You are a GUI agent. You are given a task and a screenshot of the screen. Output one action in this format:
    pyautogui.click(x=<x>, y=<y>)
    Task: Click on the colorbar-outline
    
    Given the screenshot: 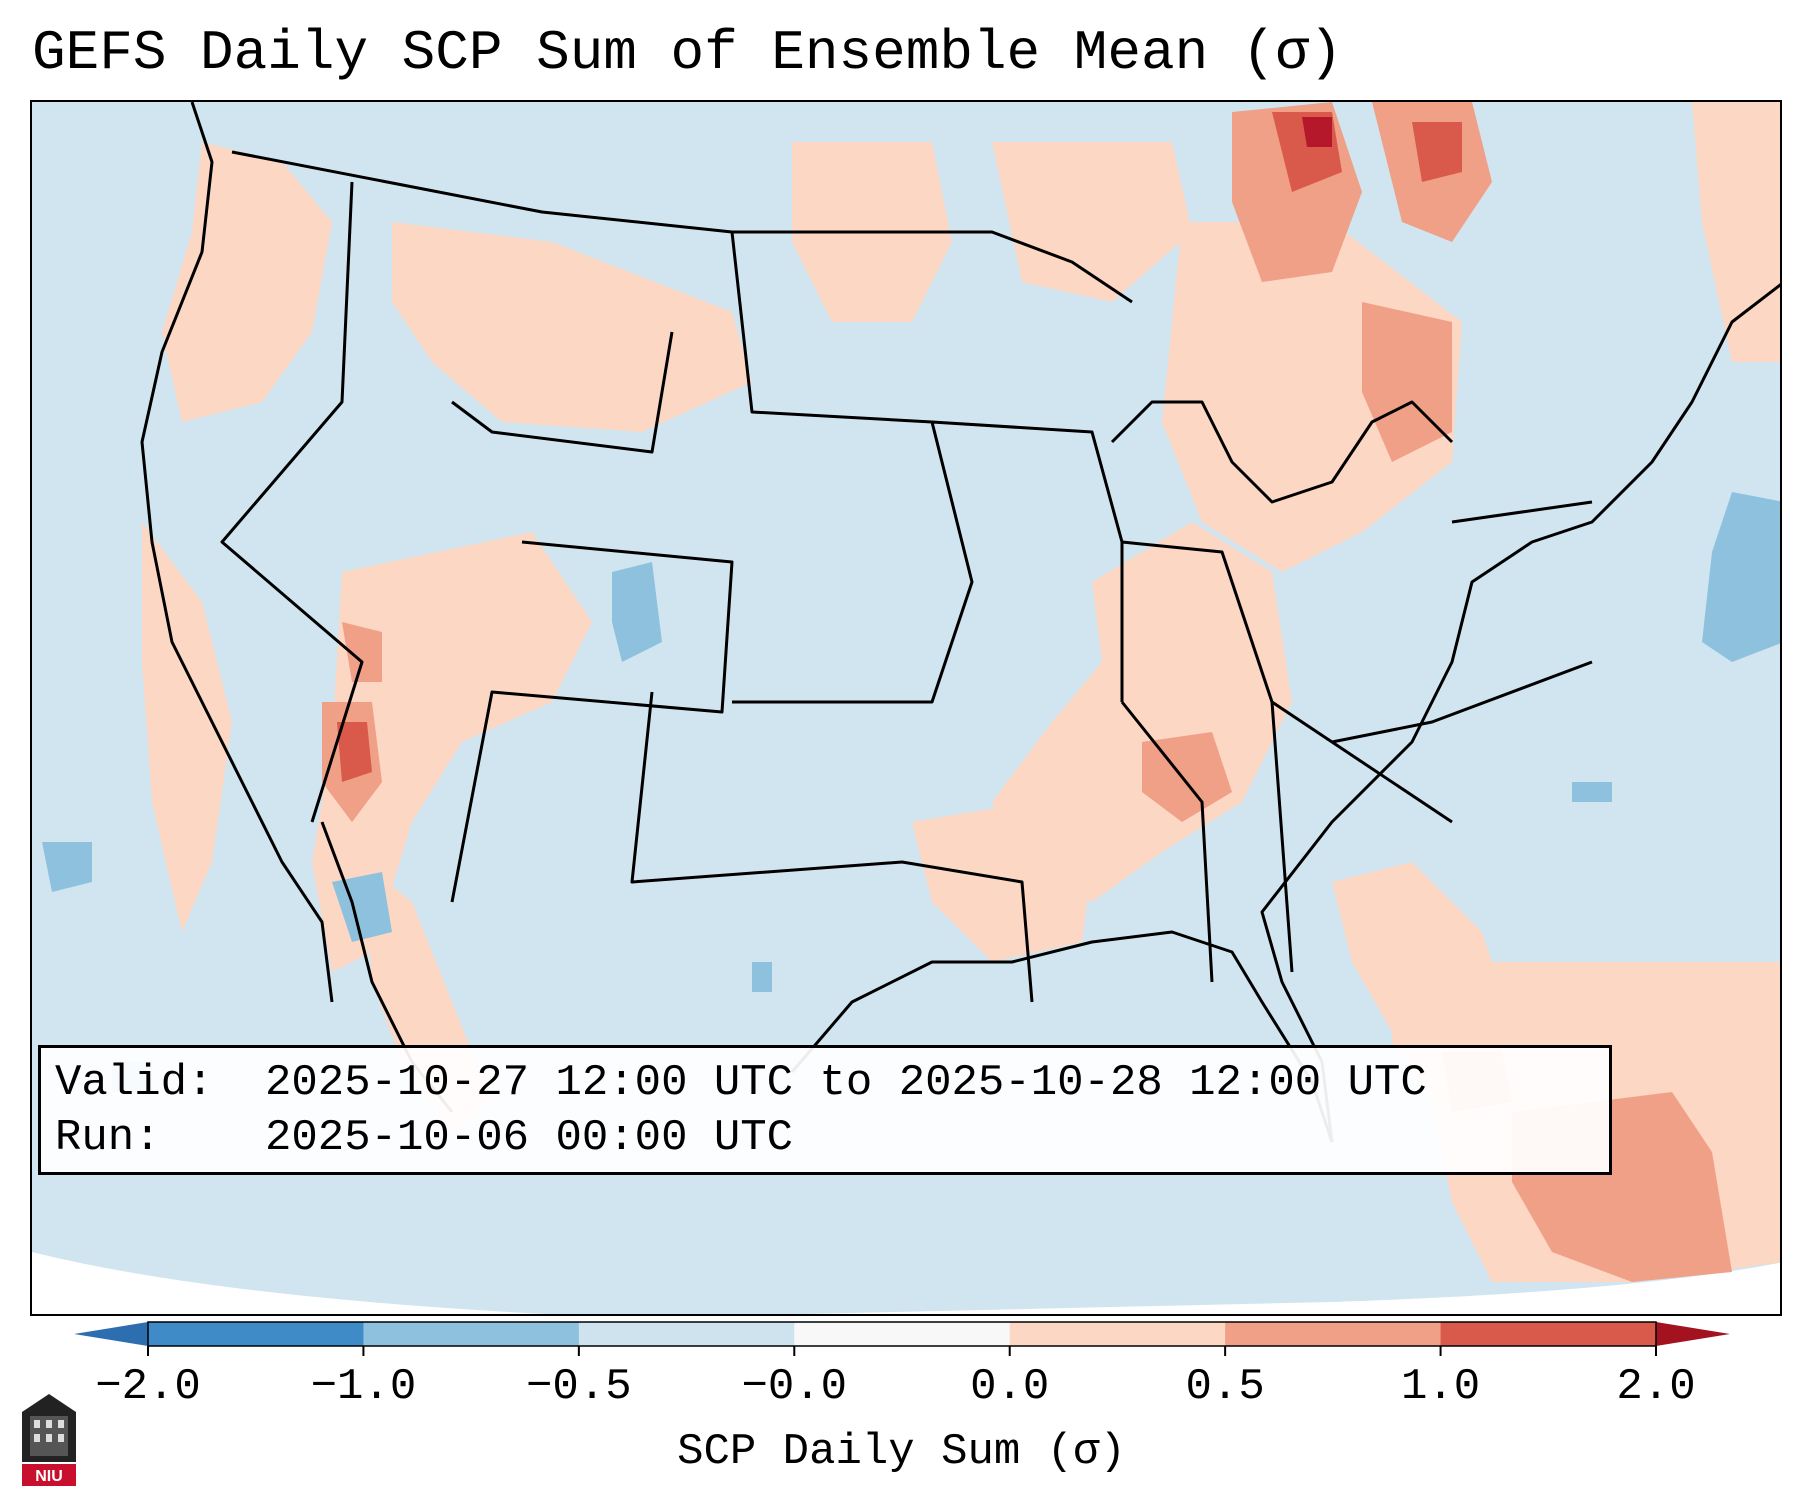 What is the action you would take?
    pyautogui.click(x=902, y=1334)
    